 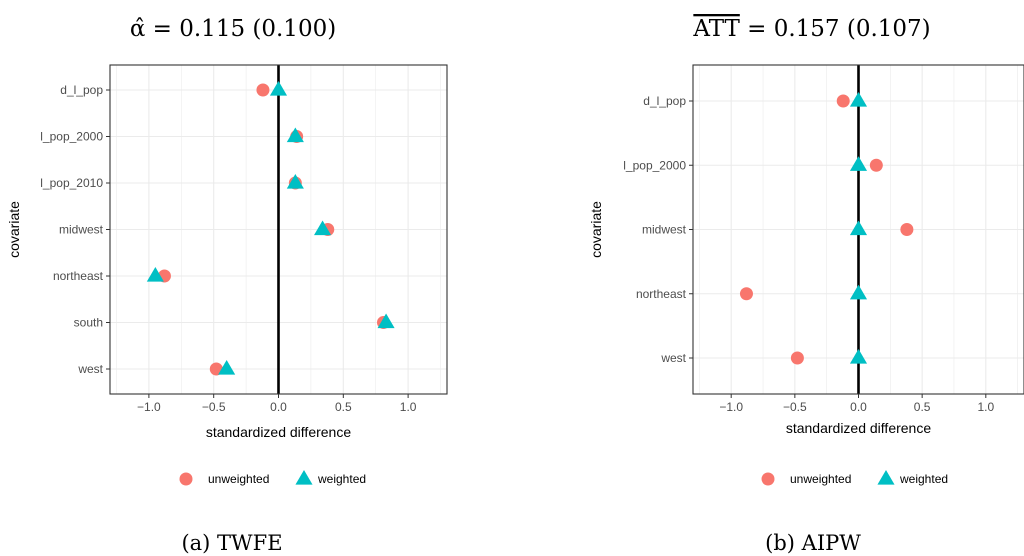 I want to click on y-tick-label: south, so click(x=88, y=323).